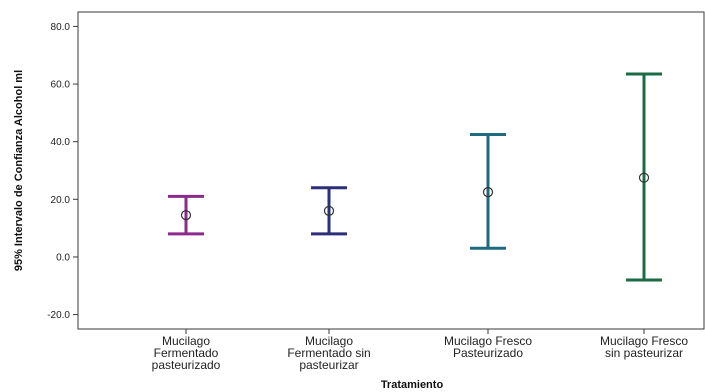 The height and width of the screenshot is (392, 705). Describe the element at coordinates (63, 257) in the screenshot. I see `y-tick-label: 0.0` at that location.